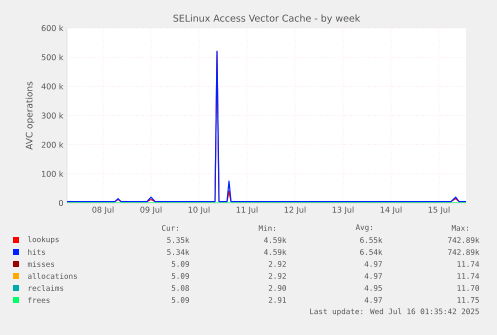  Describe the element at coordinates (30, 116) in the screenshot. I see `y-axis-title: AVC operations` at that location.